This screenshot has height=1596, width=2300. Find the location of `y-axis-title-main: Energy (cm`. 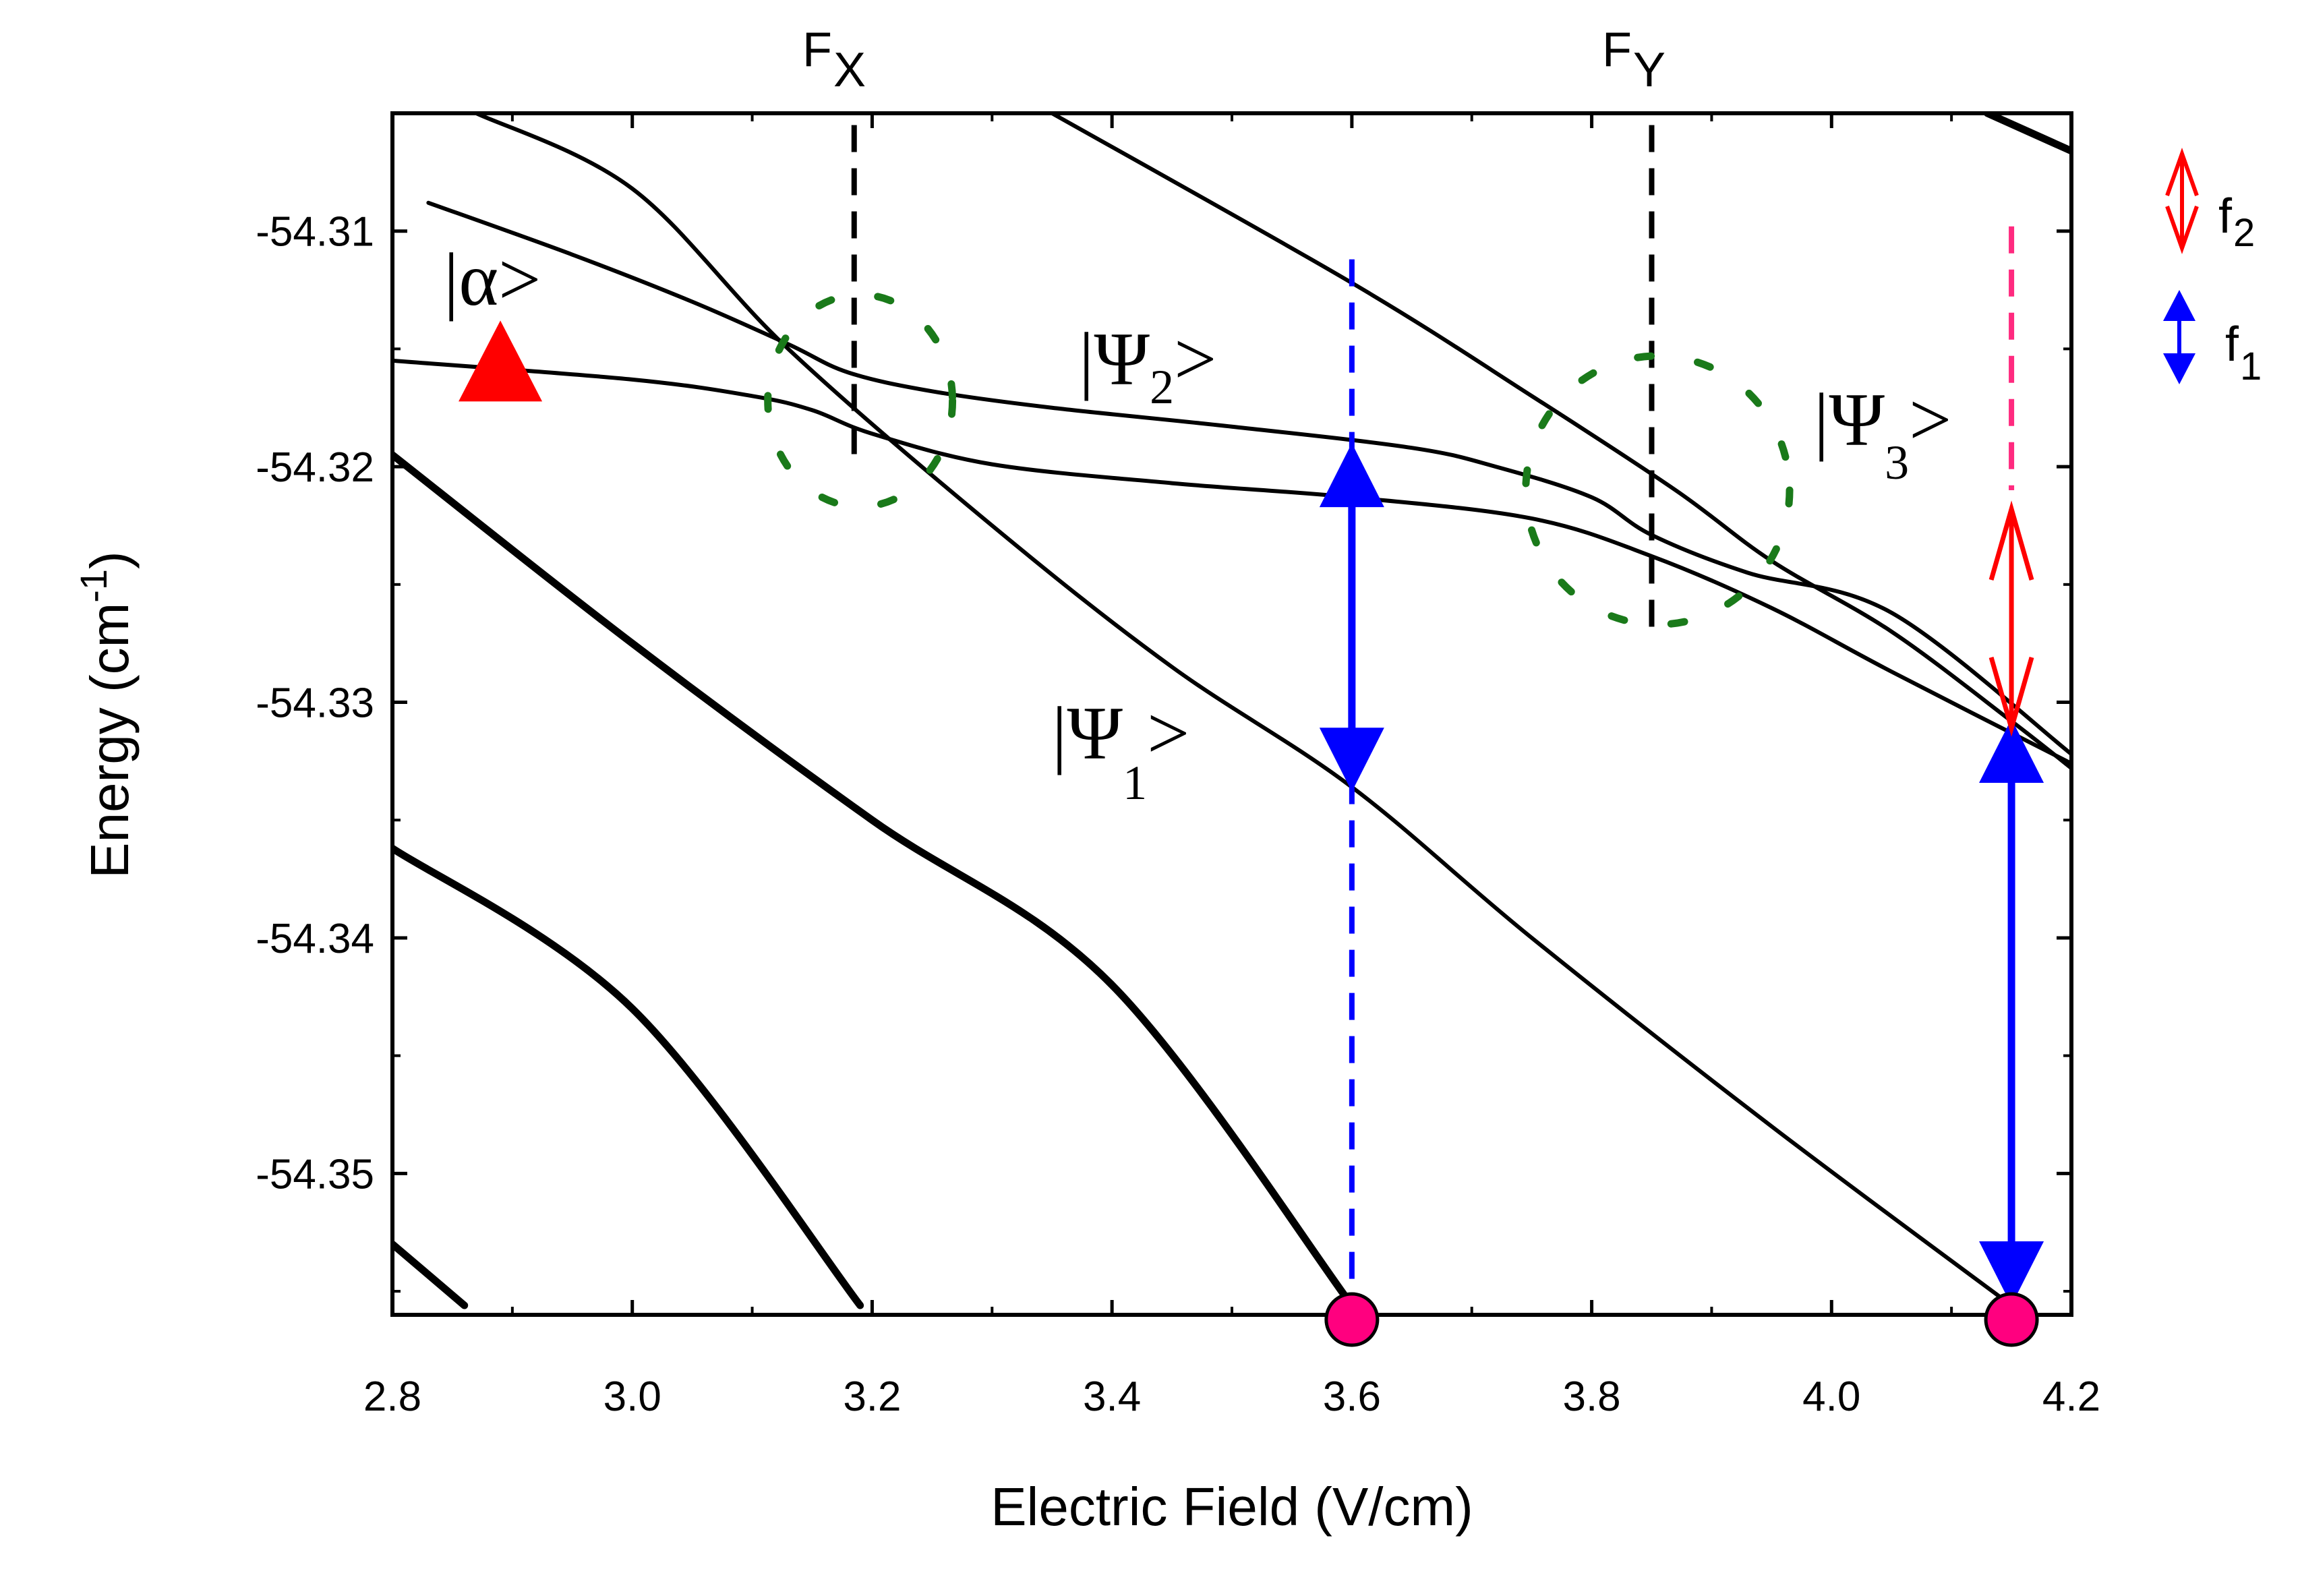

y-axis-title-main: Energy (cm is located at coordinates (110, 741).